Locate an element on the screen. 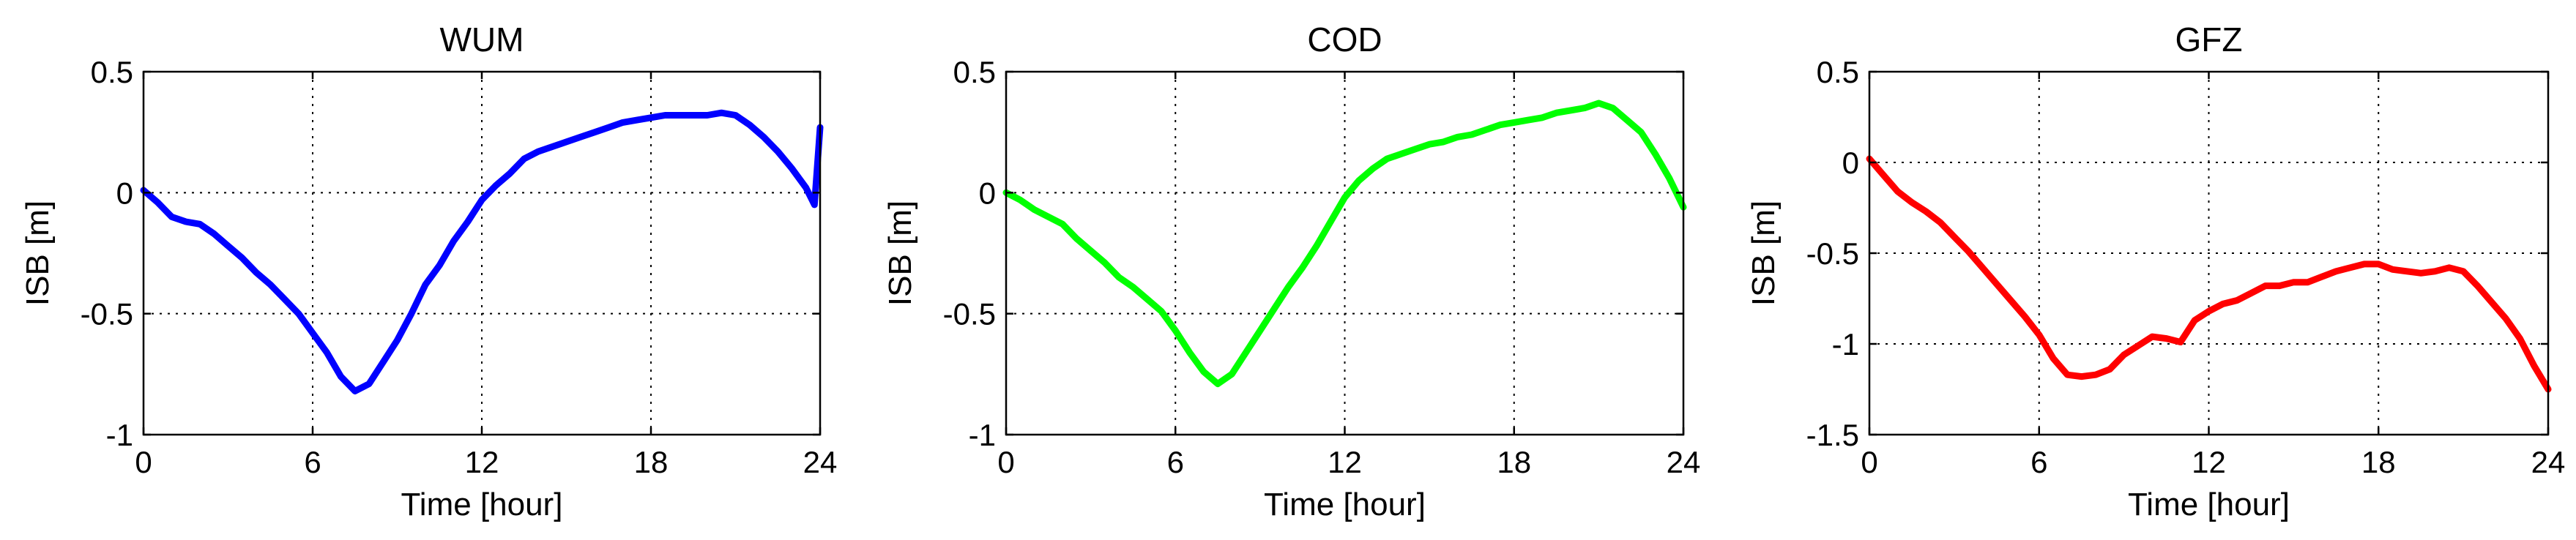  wum-y-tick-label: -1 is located at coordinates (119, 435).